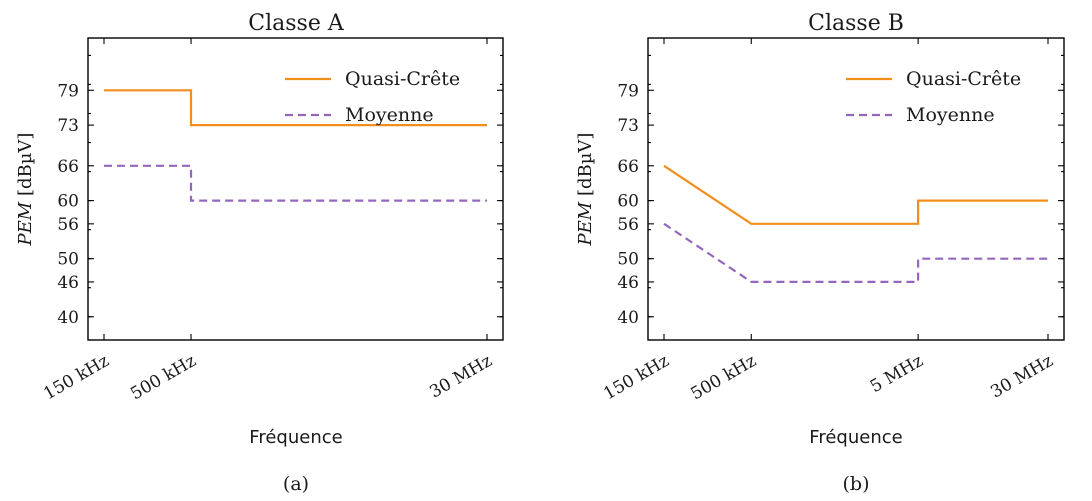 This screenshot has height=501, width=1092. I want to click on panel-caption: (b), so click(856, 484).